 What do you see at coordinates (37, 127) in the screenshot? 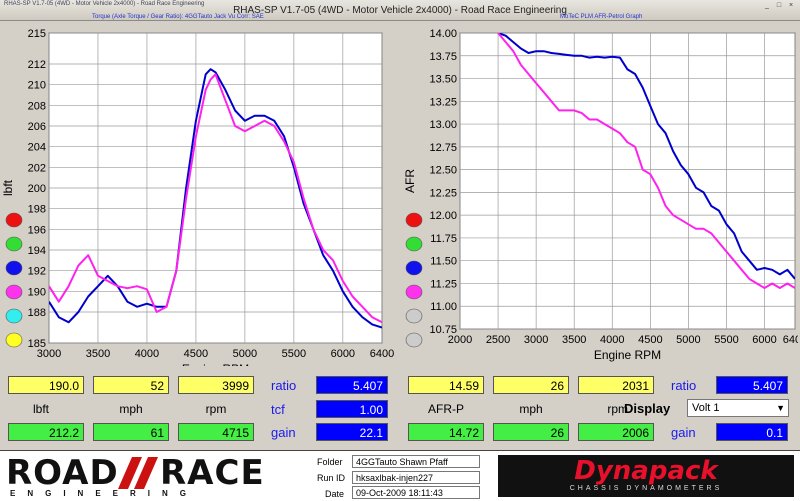
I see `y-tick-label: 206` at bounding box center [37, 127].